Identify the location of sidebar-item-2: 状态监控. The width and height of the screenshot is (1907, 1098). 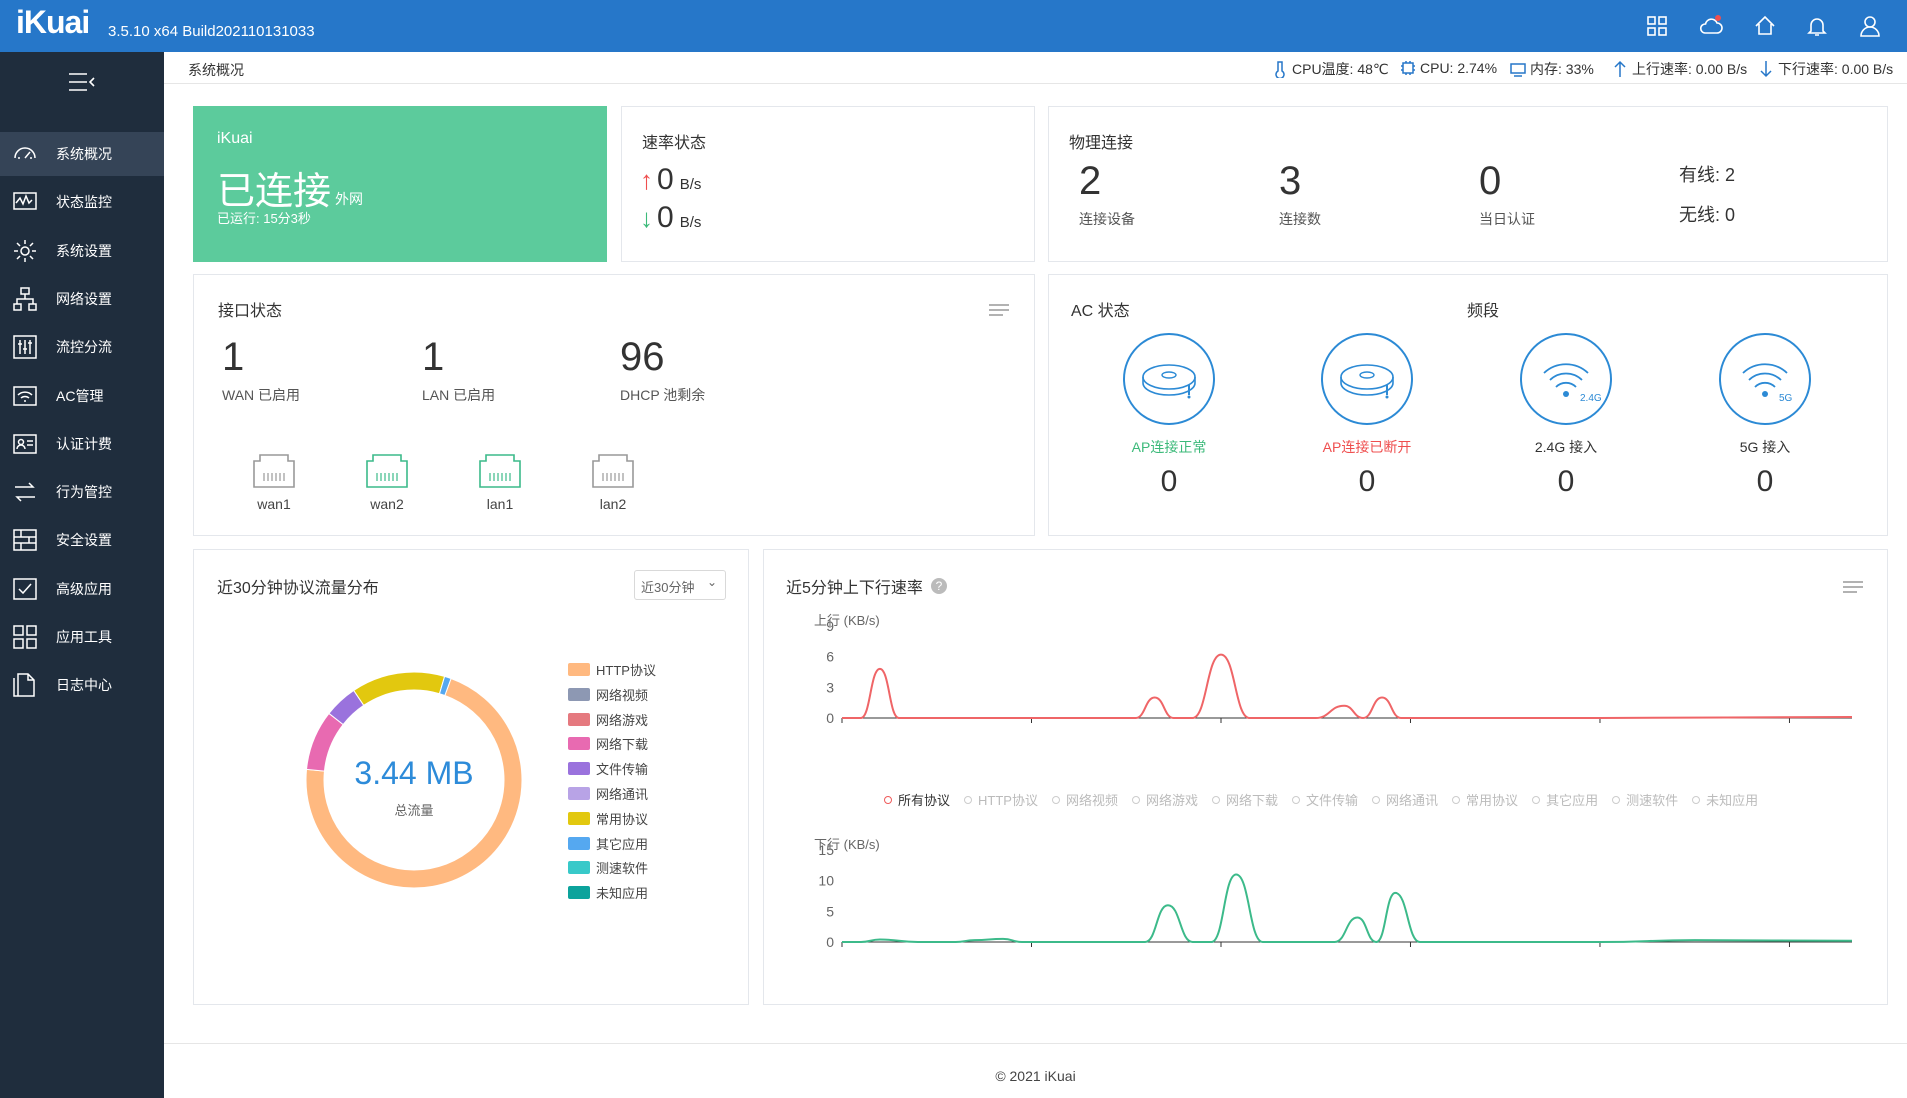
(82, 202).